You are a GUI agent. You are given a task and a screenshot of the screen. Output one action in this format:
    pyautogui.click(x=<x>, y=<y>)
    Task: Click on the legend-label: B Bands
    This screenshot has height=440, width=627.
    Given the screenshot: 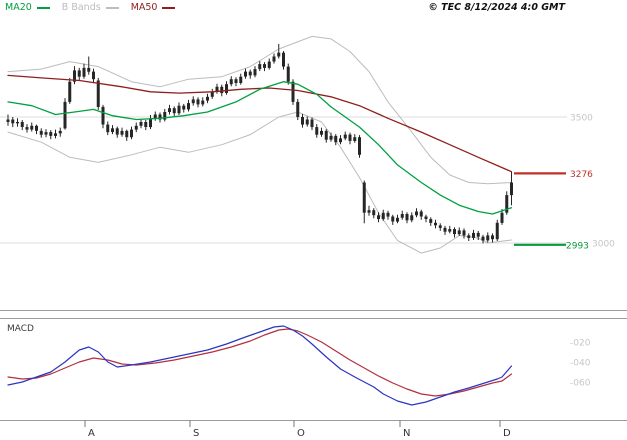 What is the action you would take?
    pyautogui.click(x=81, y=7)
    